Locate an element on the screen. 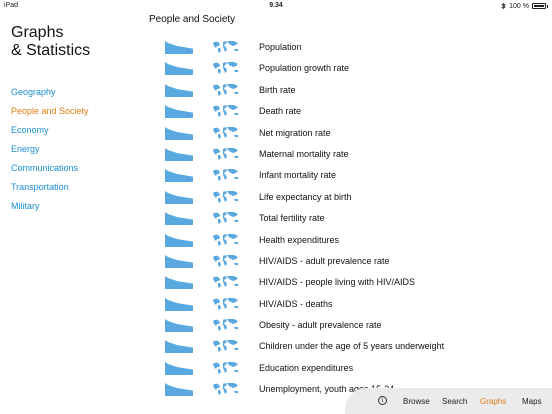 The height and width of the screenshot is (414, 552). statistic-label: Net migration rate is located at coordinates (295, 132).